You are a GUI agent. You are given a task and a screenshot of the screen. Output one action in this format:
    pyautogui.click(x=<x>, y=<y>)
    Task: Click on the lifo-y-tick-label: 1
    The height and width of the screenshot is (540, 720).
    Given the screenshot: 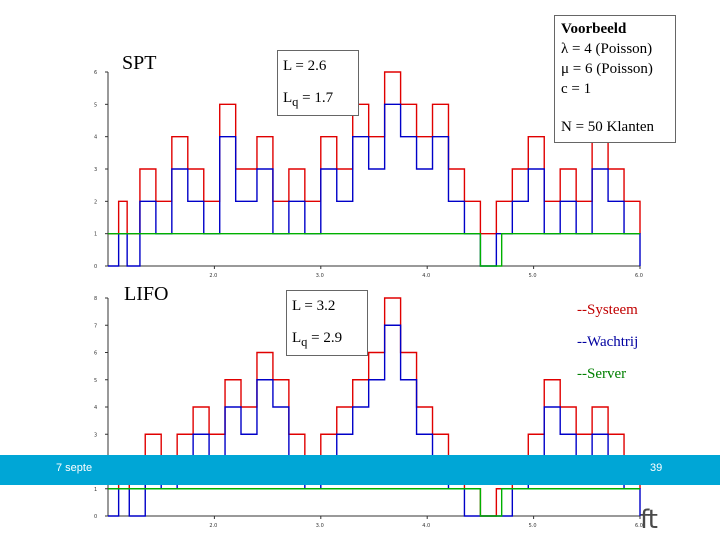 What is the action you would take?
    pyautogui.click(x=95, y=490)
    